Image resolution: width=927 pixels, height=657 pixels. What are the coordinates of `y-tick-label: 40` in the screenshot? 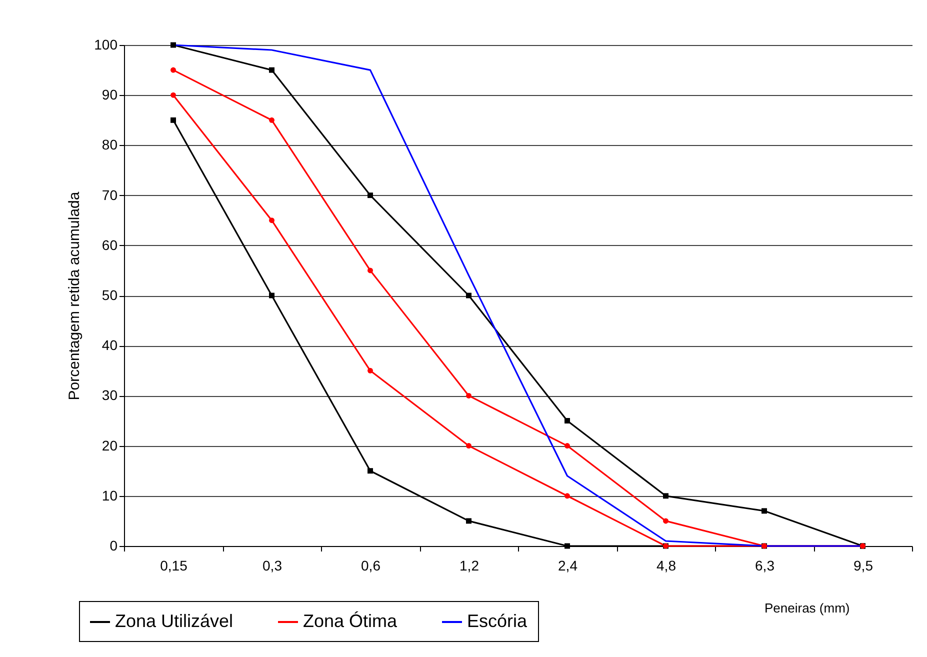 It's located at (110, 345).